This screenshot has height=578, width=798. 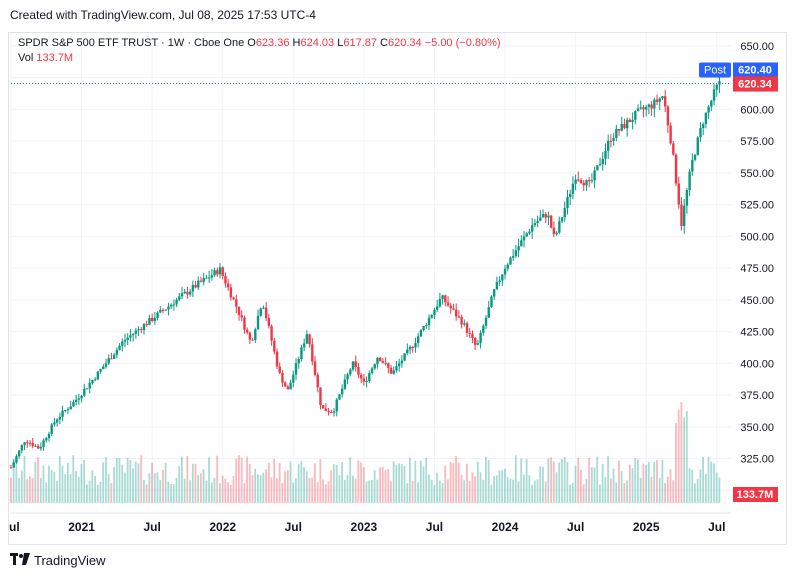 What do you see at coordinates (272, 43) in the screenshot?
I see `legend-open-value: 623.36` at bounding box center [272, 43].